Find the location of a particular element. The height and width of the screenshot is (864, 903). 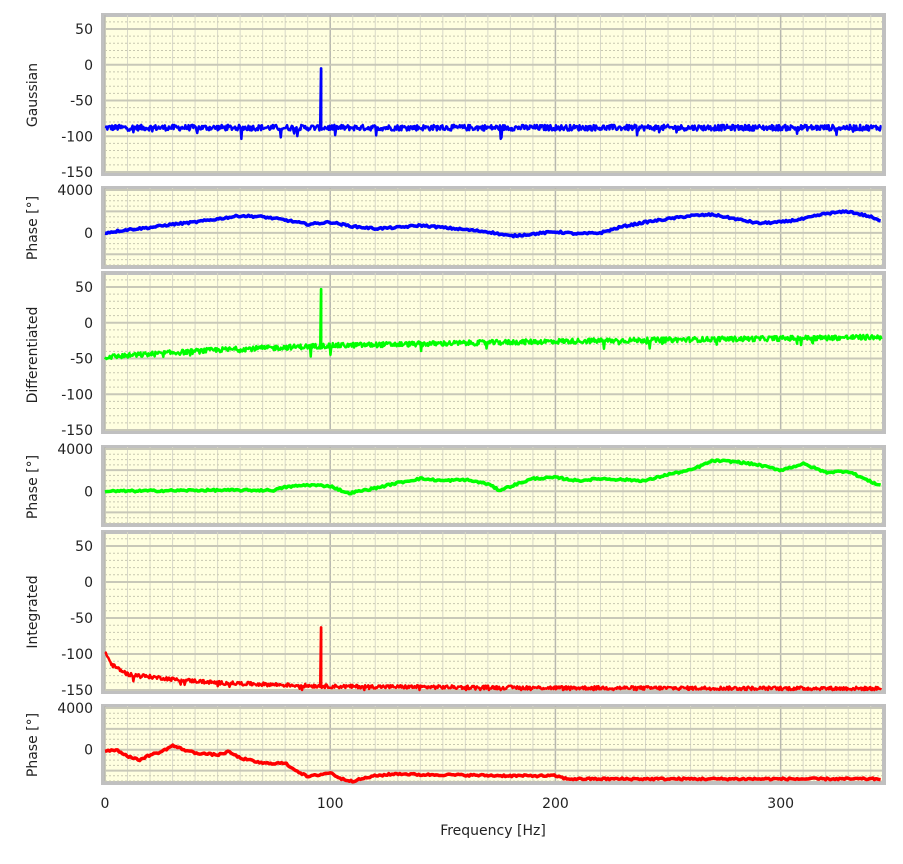

y-axis-label: Integrated is located at coordinates (33, 611).